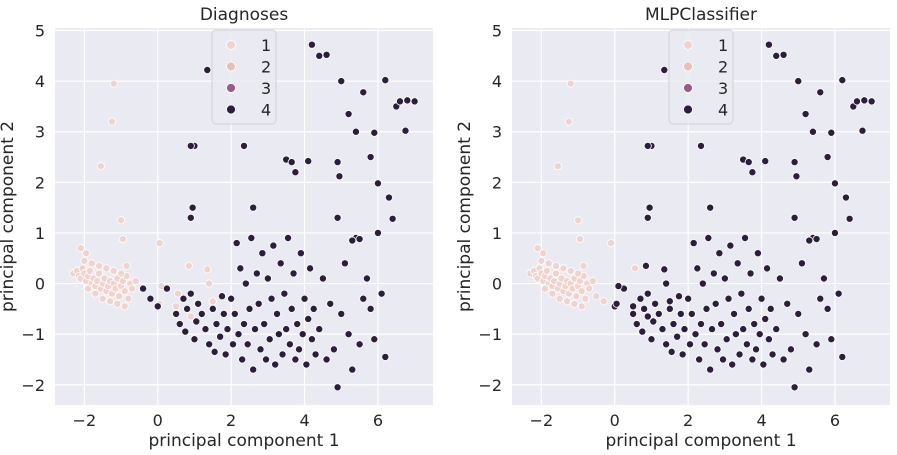  What do you see at coordinates (615, 420) in the screenshot?
I see `x-tick-label: 0` at bounding box center [615, 420].